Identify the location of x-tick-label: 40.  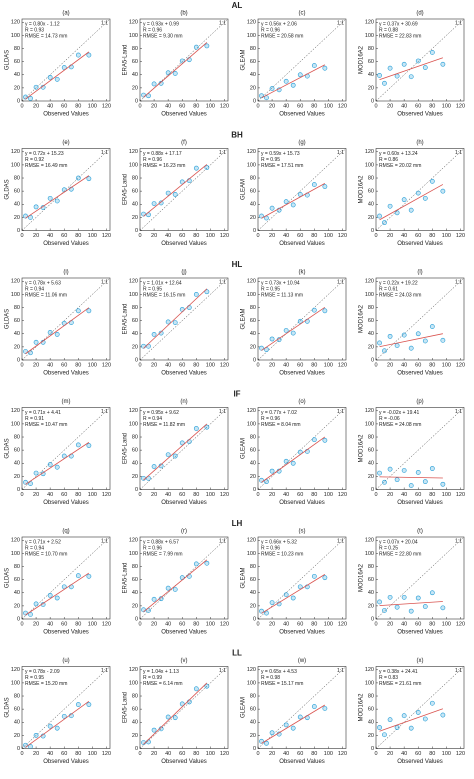
(404, 365).